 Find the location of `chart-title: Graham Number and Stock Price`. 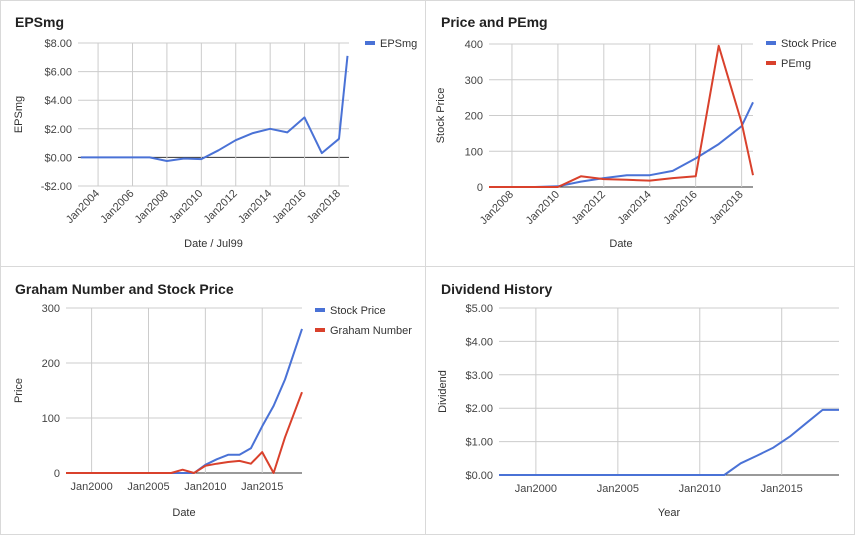

chart-title: Graham Number and Stock Price is located at coordinates (124, 289).